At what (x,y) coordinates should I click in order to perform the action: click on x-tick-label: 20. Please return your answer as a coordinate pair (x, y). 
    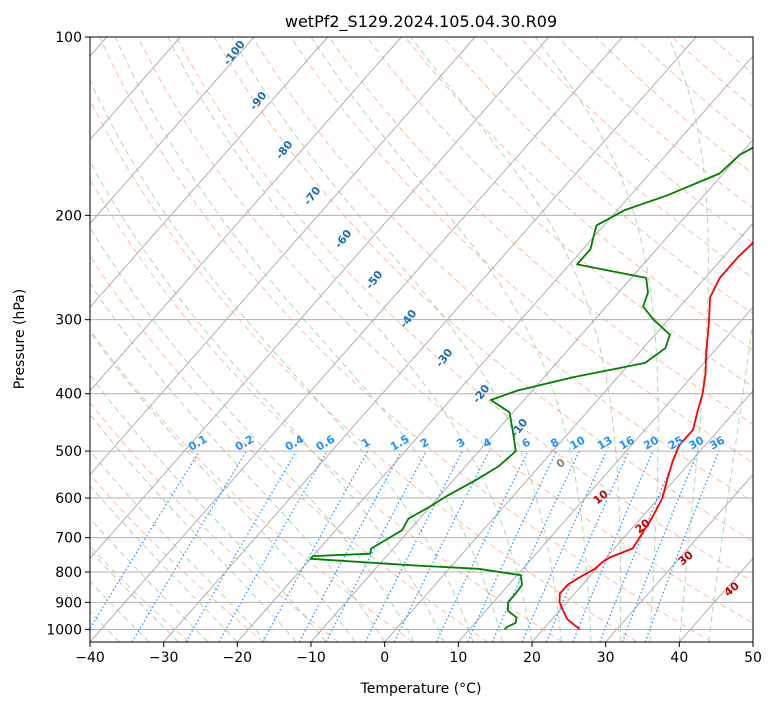
    Looking at the image, I should click on (532, 658).